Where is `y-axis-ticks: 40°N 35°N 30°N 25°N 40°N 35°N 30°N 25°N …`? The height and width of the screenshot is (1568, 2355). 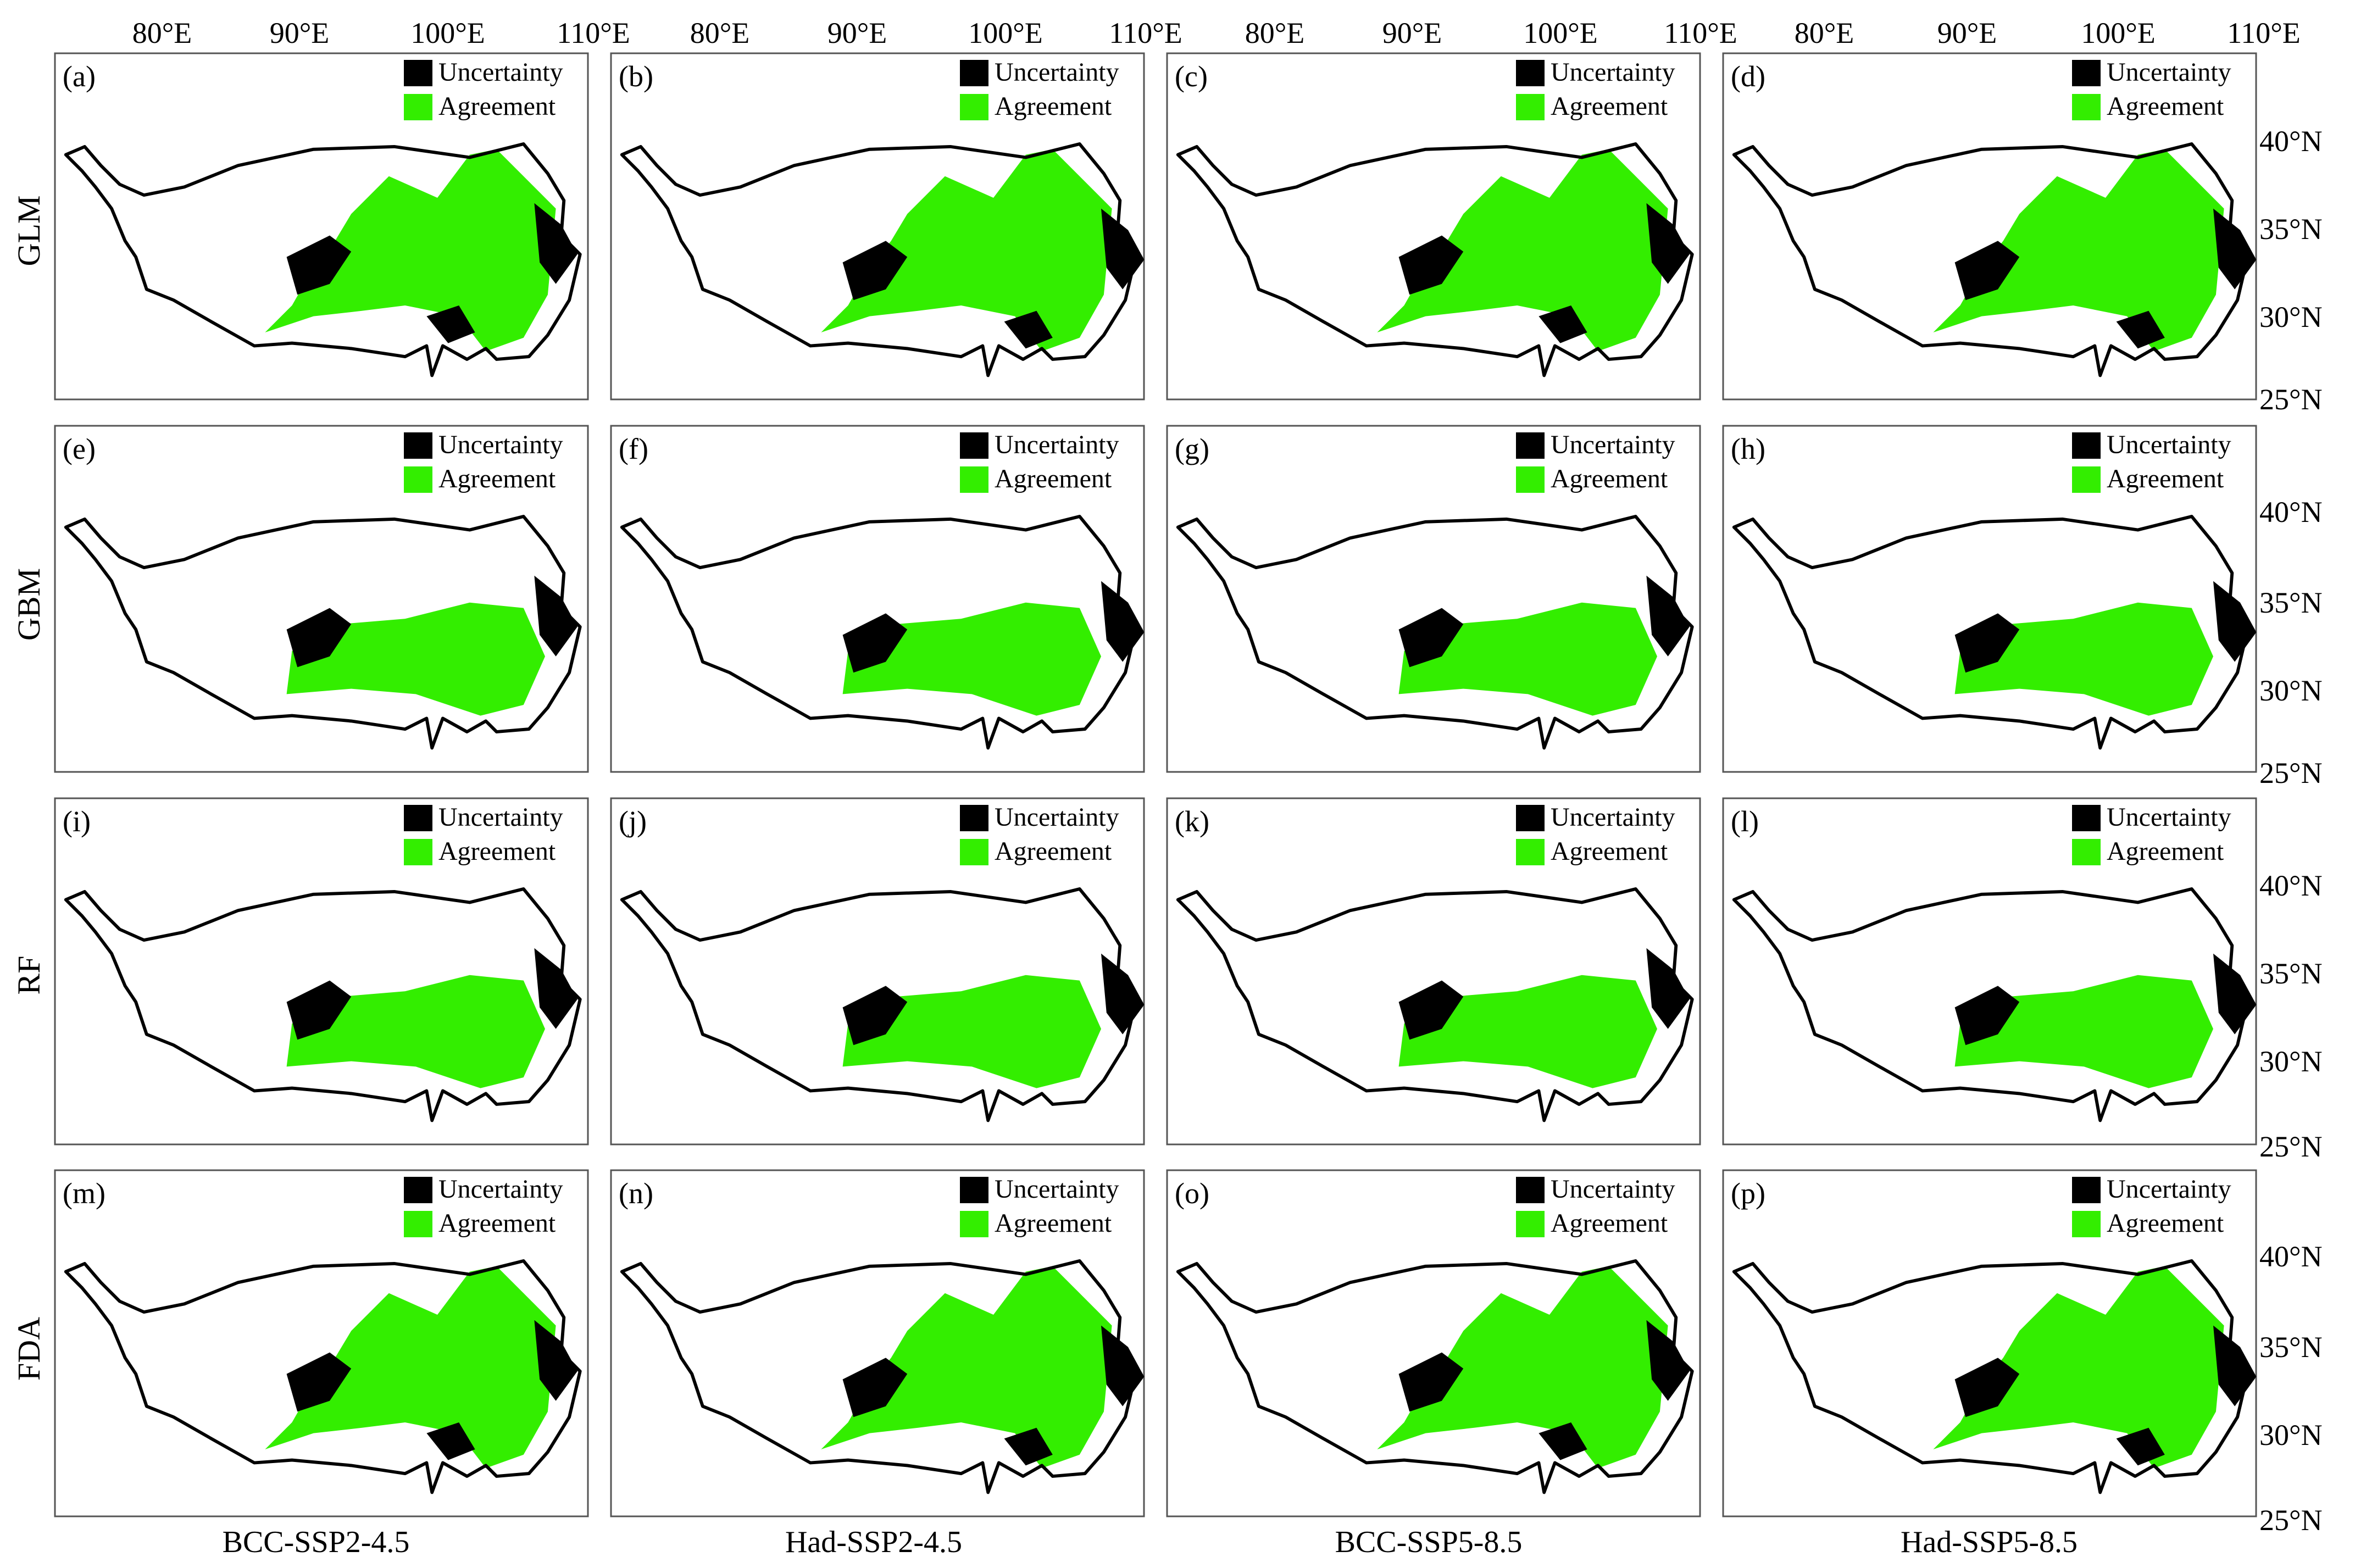 y-axis-ticks: 40°N 35°N 30°N 25°N 40°N 35°N 30°N 25°N … is located at coordinates (2291, 831).